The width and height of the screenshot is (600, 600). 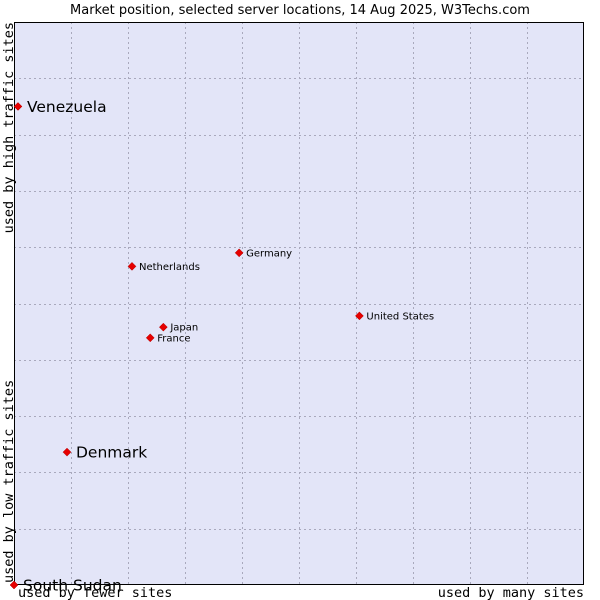 I want to click on point-label-united-states: United States, so click(x=400, y=316).